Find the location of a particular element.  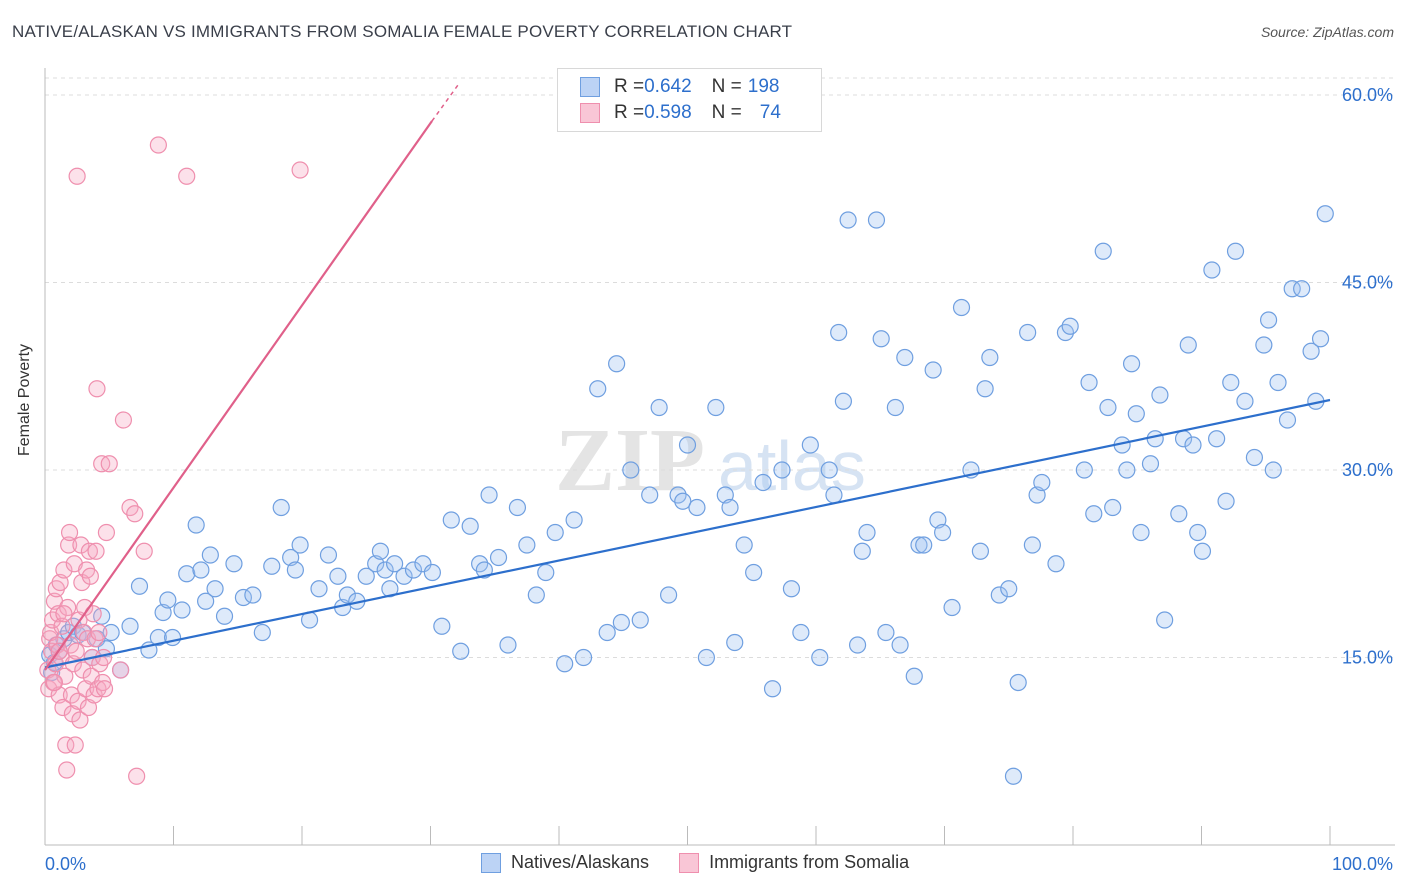

r-value: 0.642 is located at coordinates (668, 86).